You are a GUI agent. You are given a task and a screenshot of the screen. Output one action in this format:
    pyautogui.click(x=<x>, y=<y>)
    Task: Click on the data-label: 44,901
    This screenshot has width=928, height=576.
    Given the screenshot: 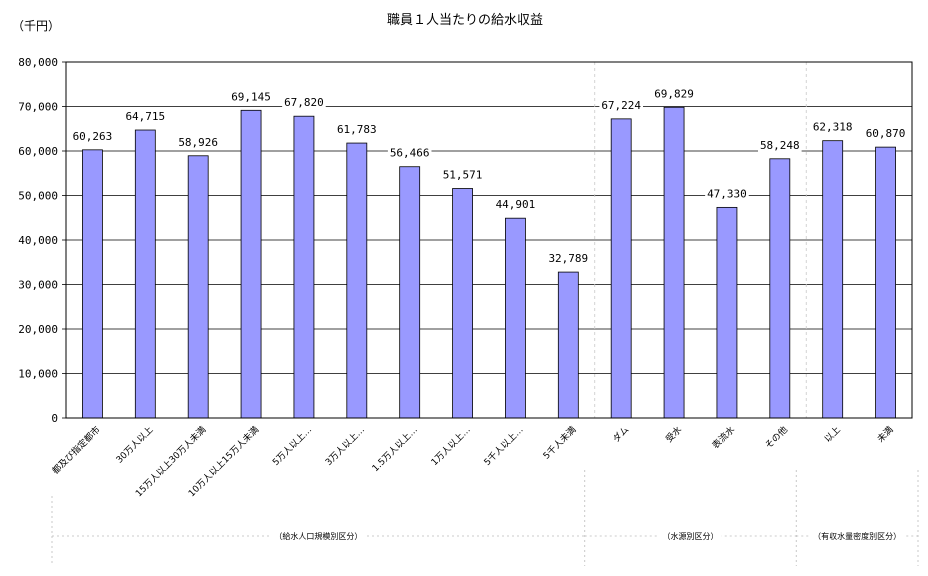 What is the action you would take?
    pyautogui.click(x=516, y=204)
    